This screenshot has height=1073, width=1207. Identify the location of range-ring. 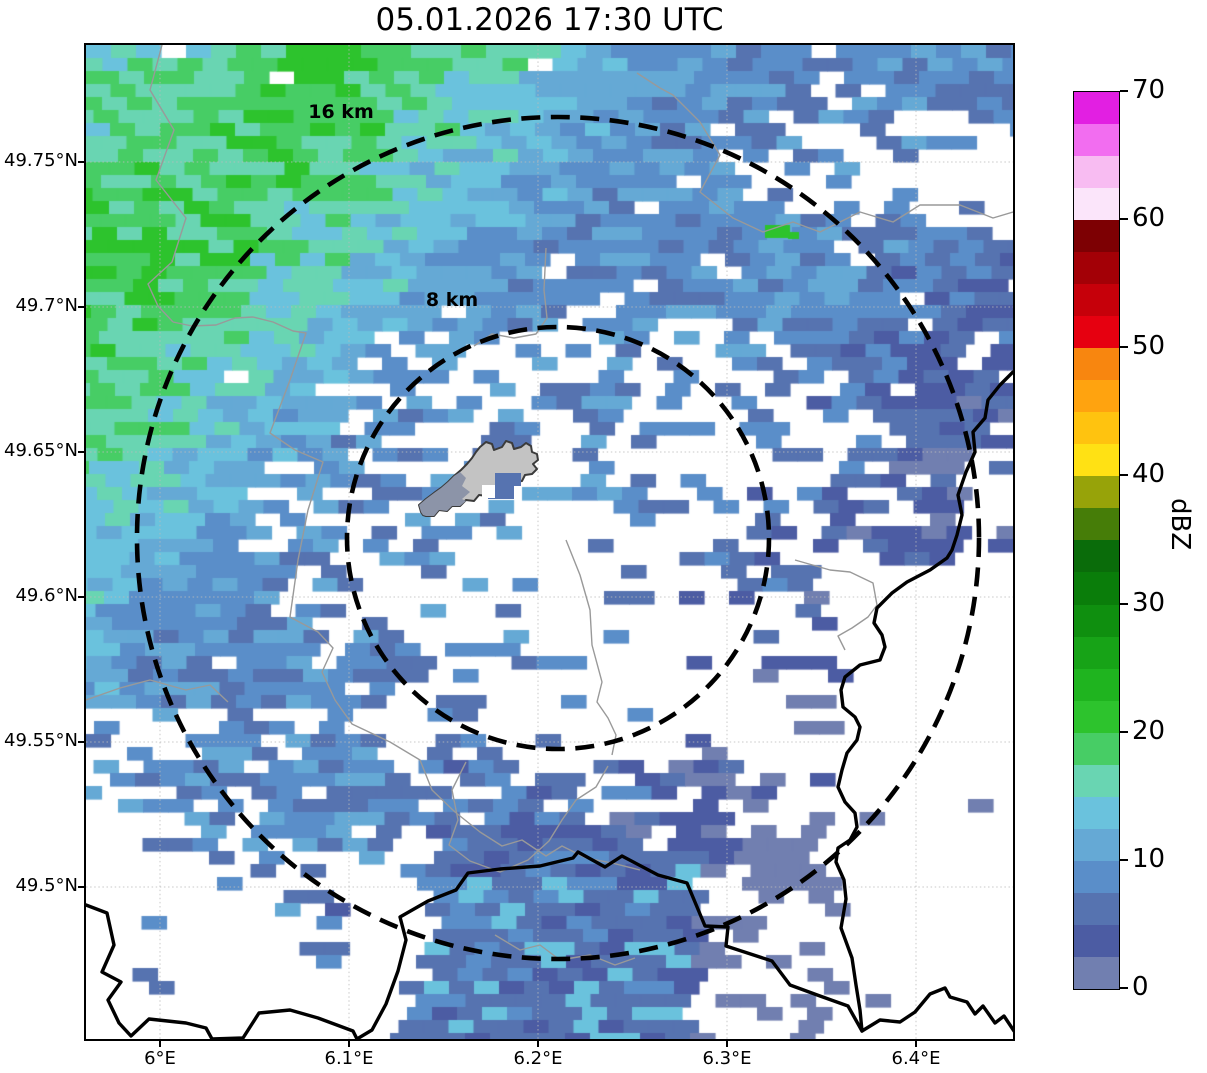
(558, 538).